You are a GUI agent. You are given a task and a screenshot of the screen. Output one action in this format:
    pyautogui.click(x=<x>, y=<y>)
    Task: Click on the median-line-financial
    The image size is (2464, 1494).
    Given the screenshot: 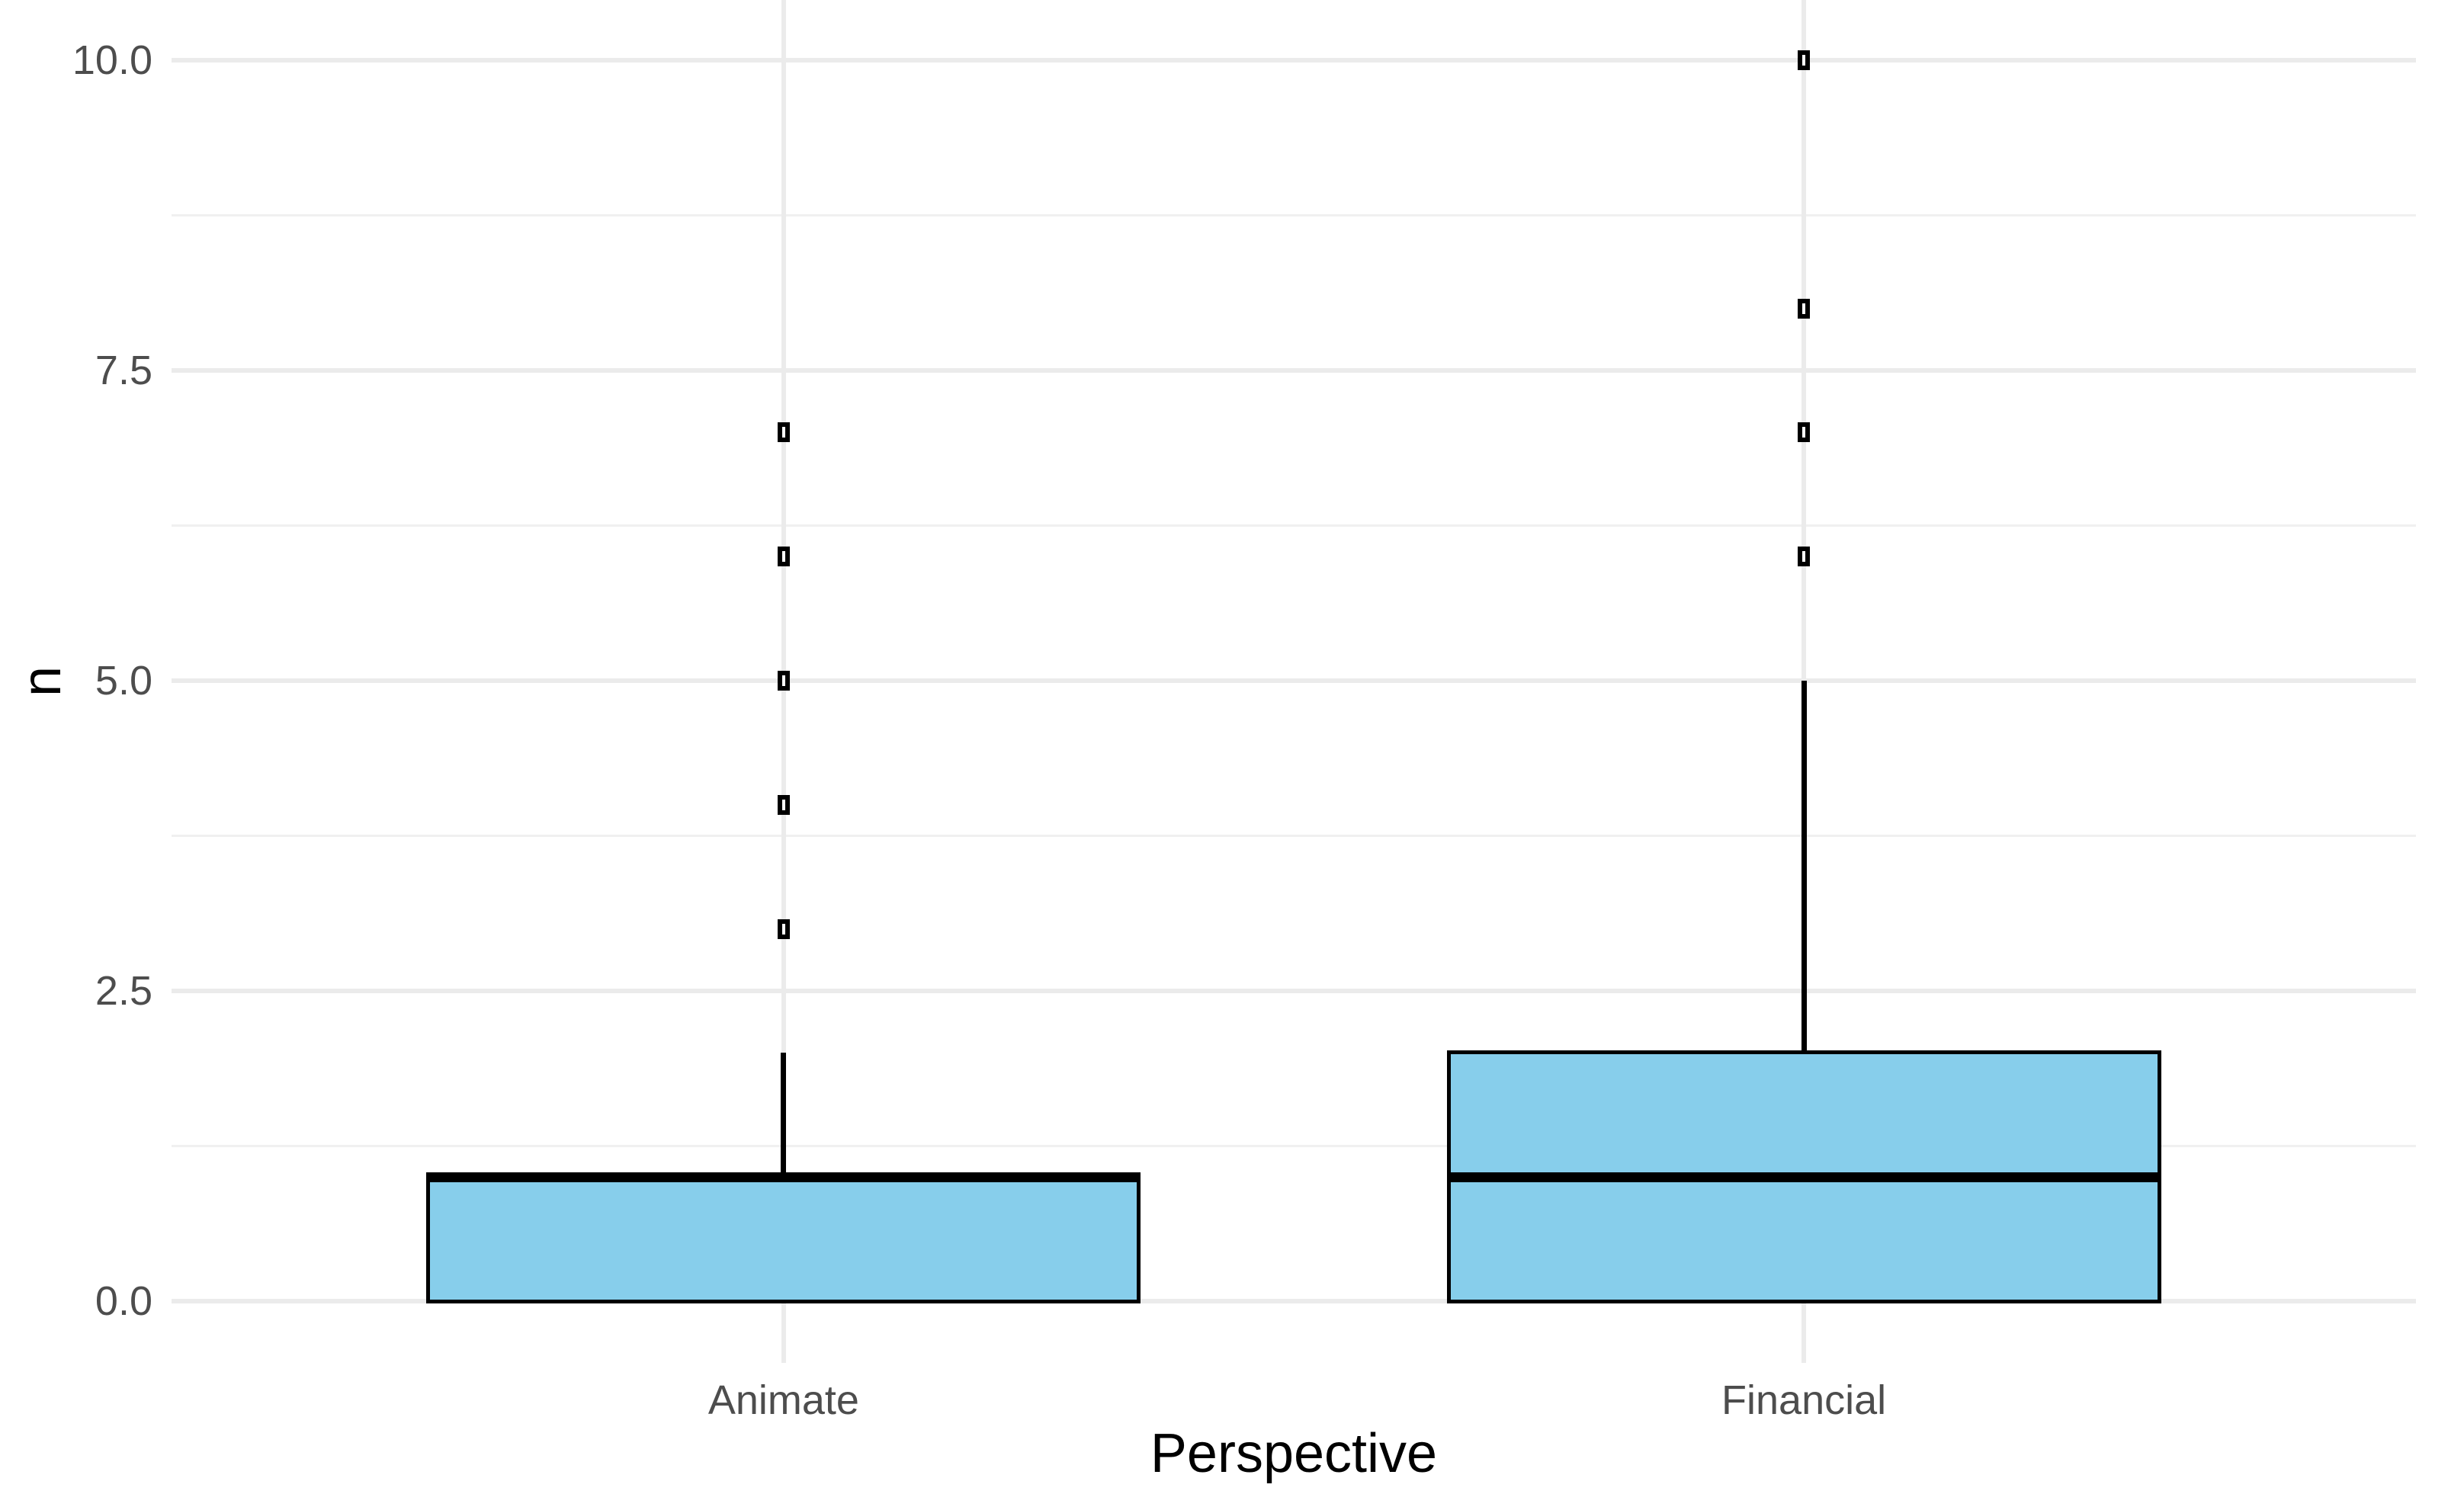 What is the action you would take?
    pyautogui.click(x=1803, y=1177)
    